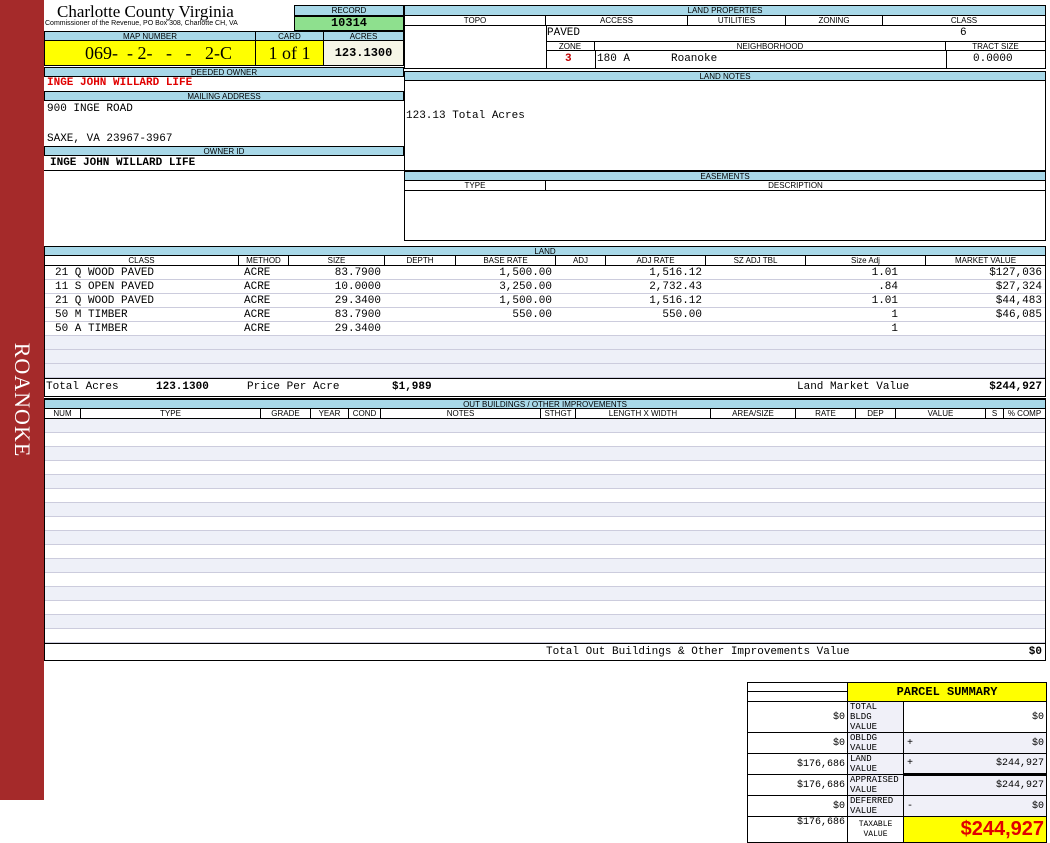  What do you see at coordinates (105, 273) in the screenshot?
I see `land-cell: 21 Q WOOD PAVED` at bounding box center [105, 273].